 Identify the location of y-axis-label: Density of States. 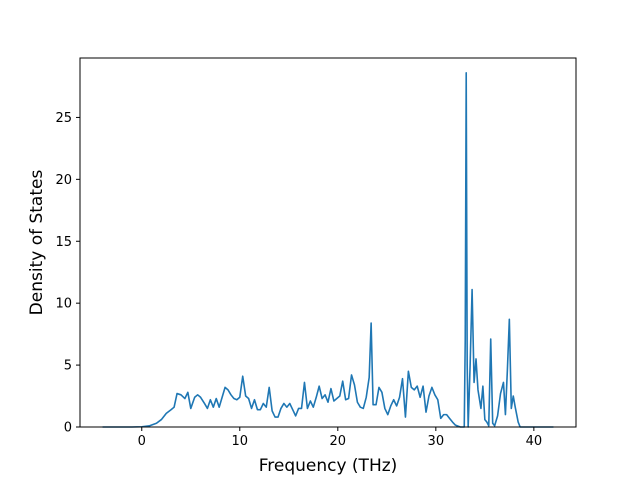
(37, 243).